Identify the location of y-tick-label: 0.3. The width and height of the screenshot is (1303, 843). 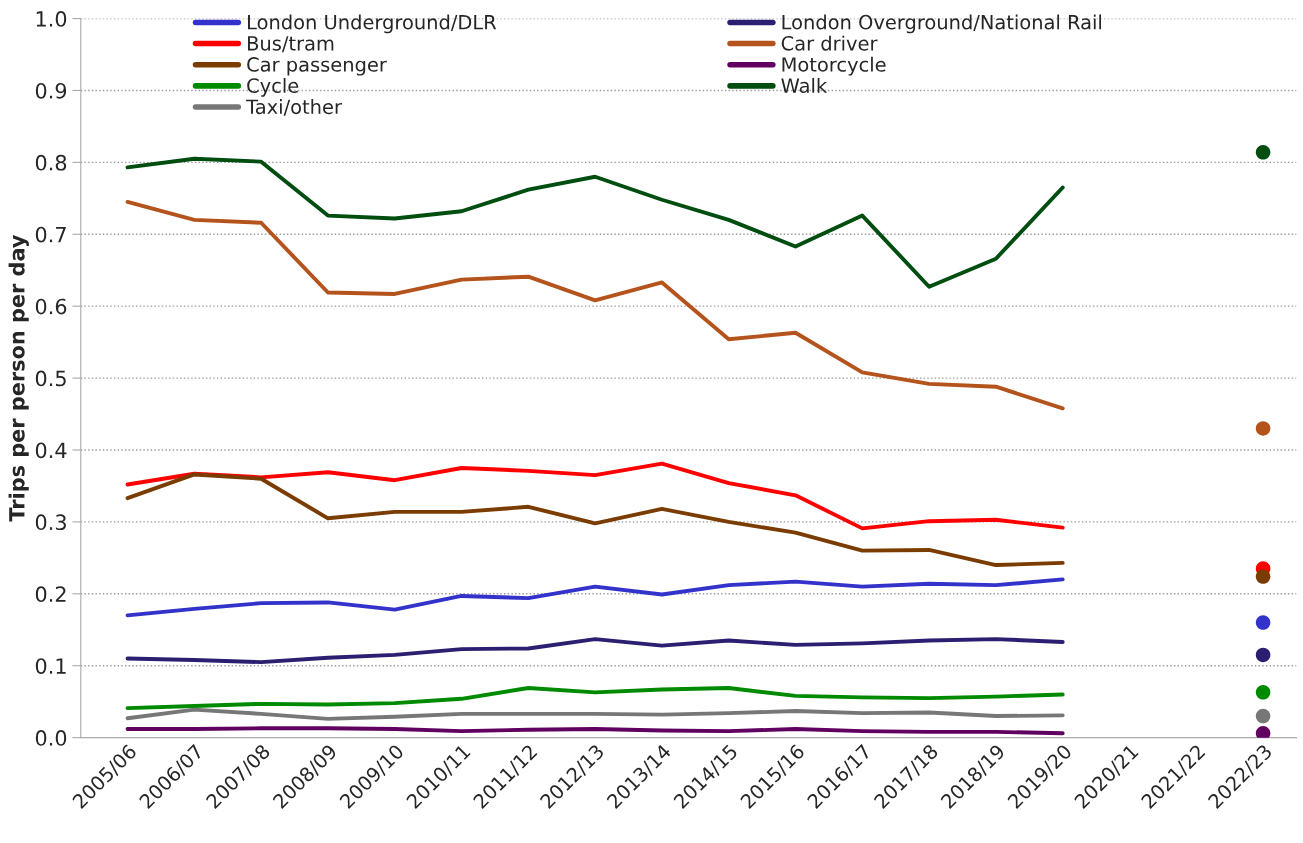
(50, 522).